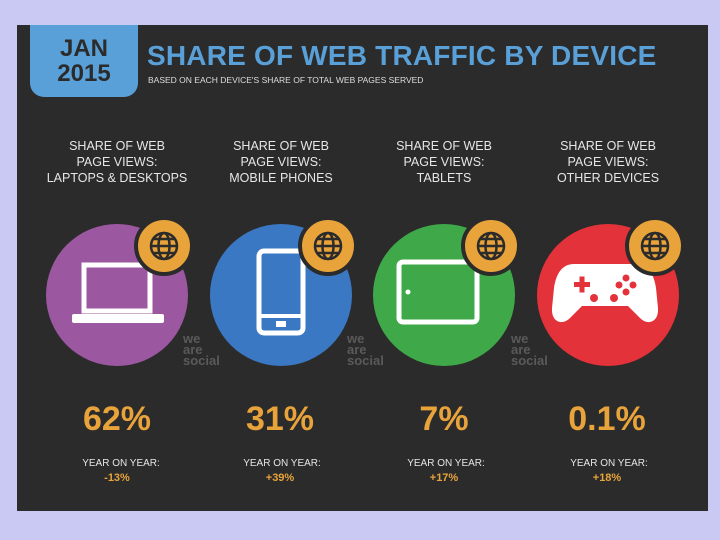 Image resolution: width=720 pixels, height=540 pixels. I want to click on yoy-value-mobile: +39%, so click(280, 478).